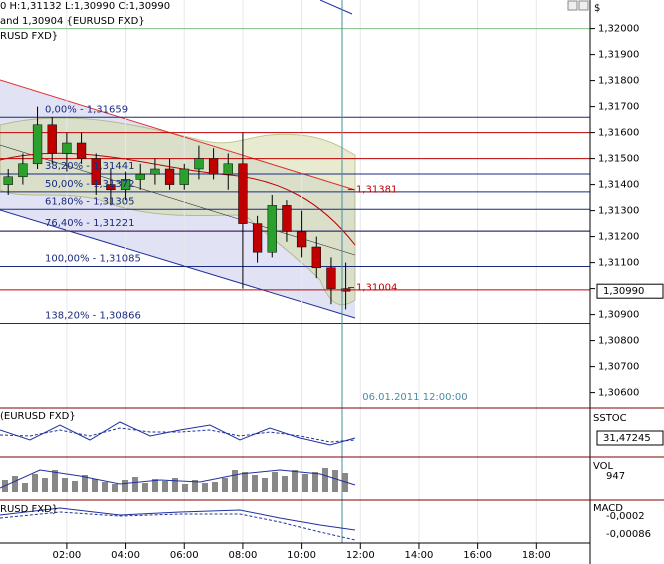  I want to click on y-tick-label: 1,31900, so click(618, 55).